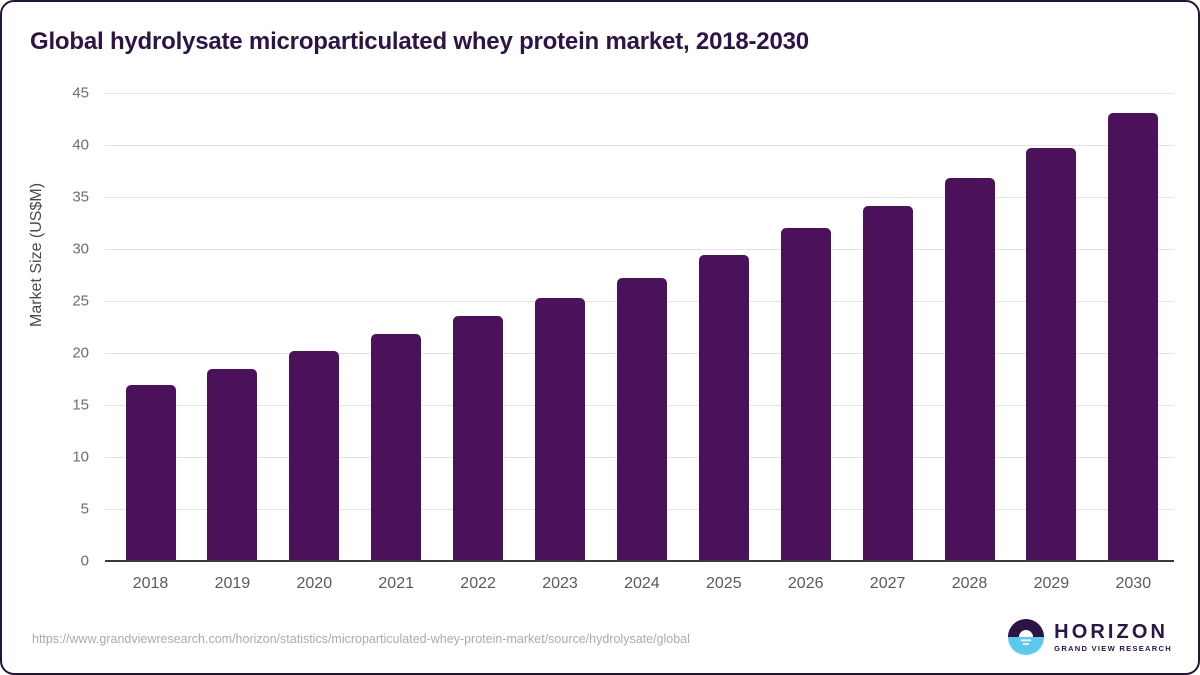 This screenshot has width=1200, height=675. Describe the element at coordinates (642, 583) in the screenshot. I see `x-tick-label: 2024` at that location.